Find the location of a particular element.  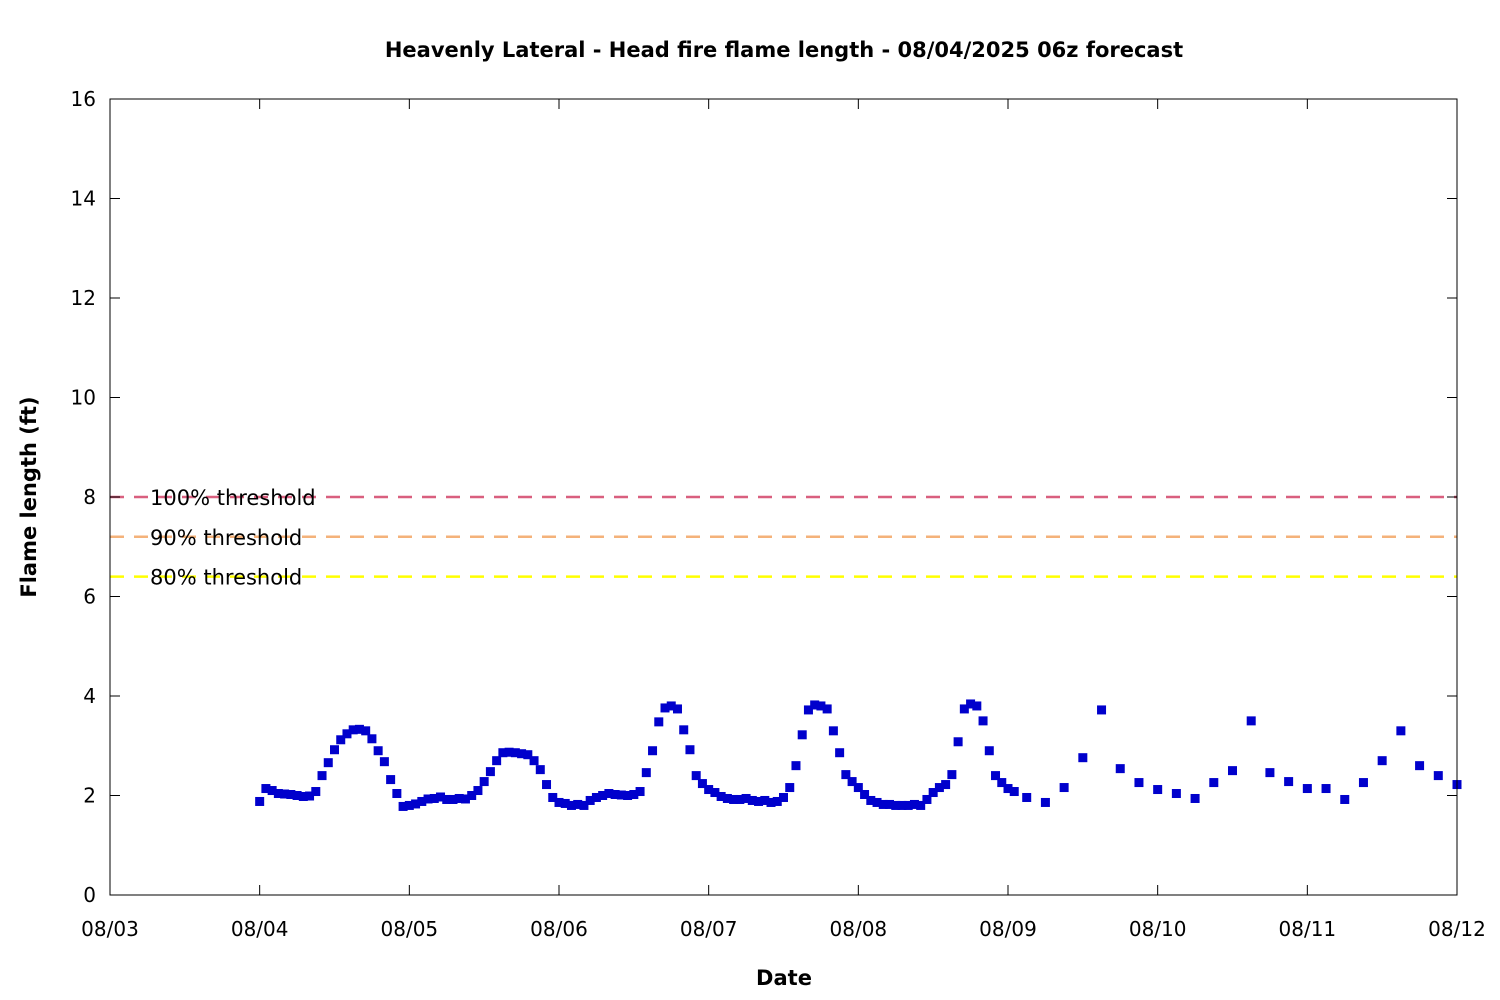

y-tick-label: 6 is located at coordinates (89, 597).